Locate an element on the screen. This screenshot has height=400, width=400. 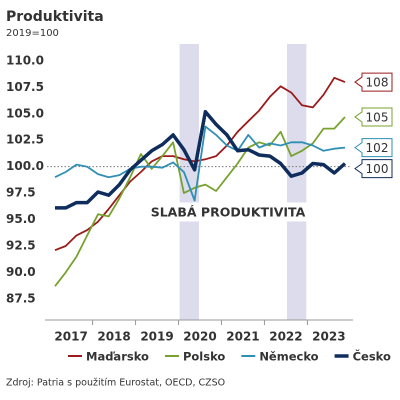
x-tick-label: 2019 is located at coordinates (156, 337).